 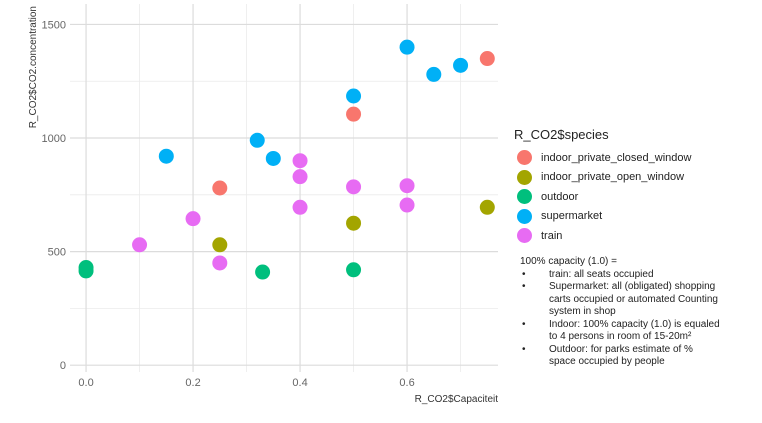 I want to click on legend-label: train, so click(x=552, y=235).